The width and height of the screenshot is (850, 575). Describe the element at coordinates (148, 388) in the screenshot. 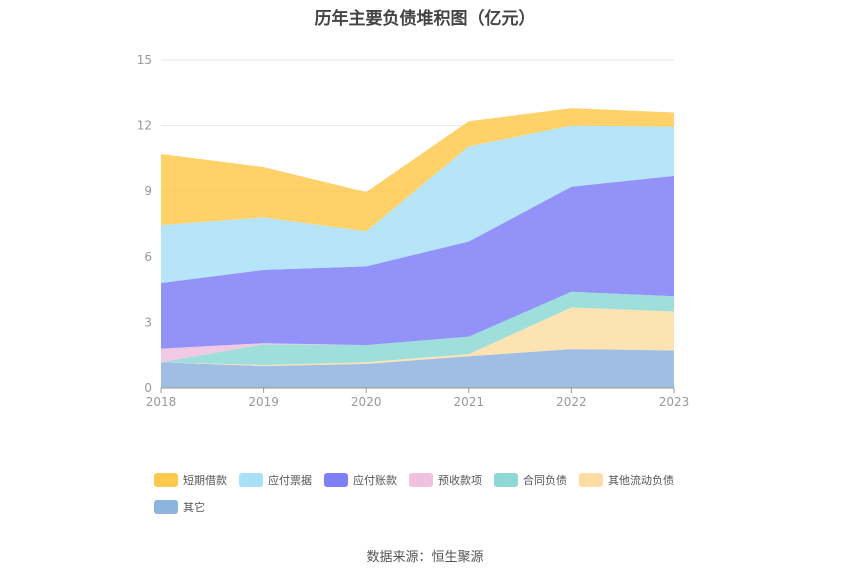

I see `y-tick-label: 0` at that location.